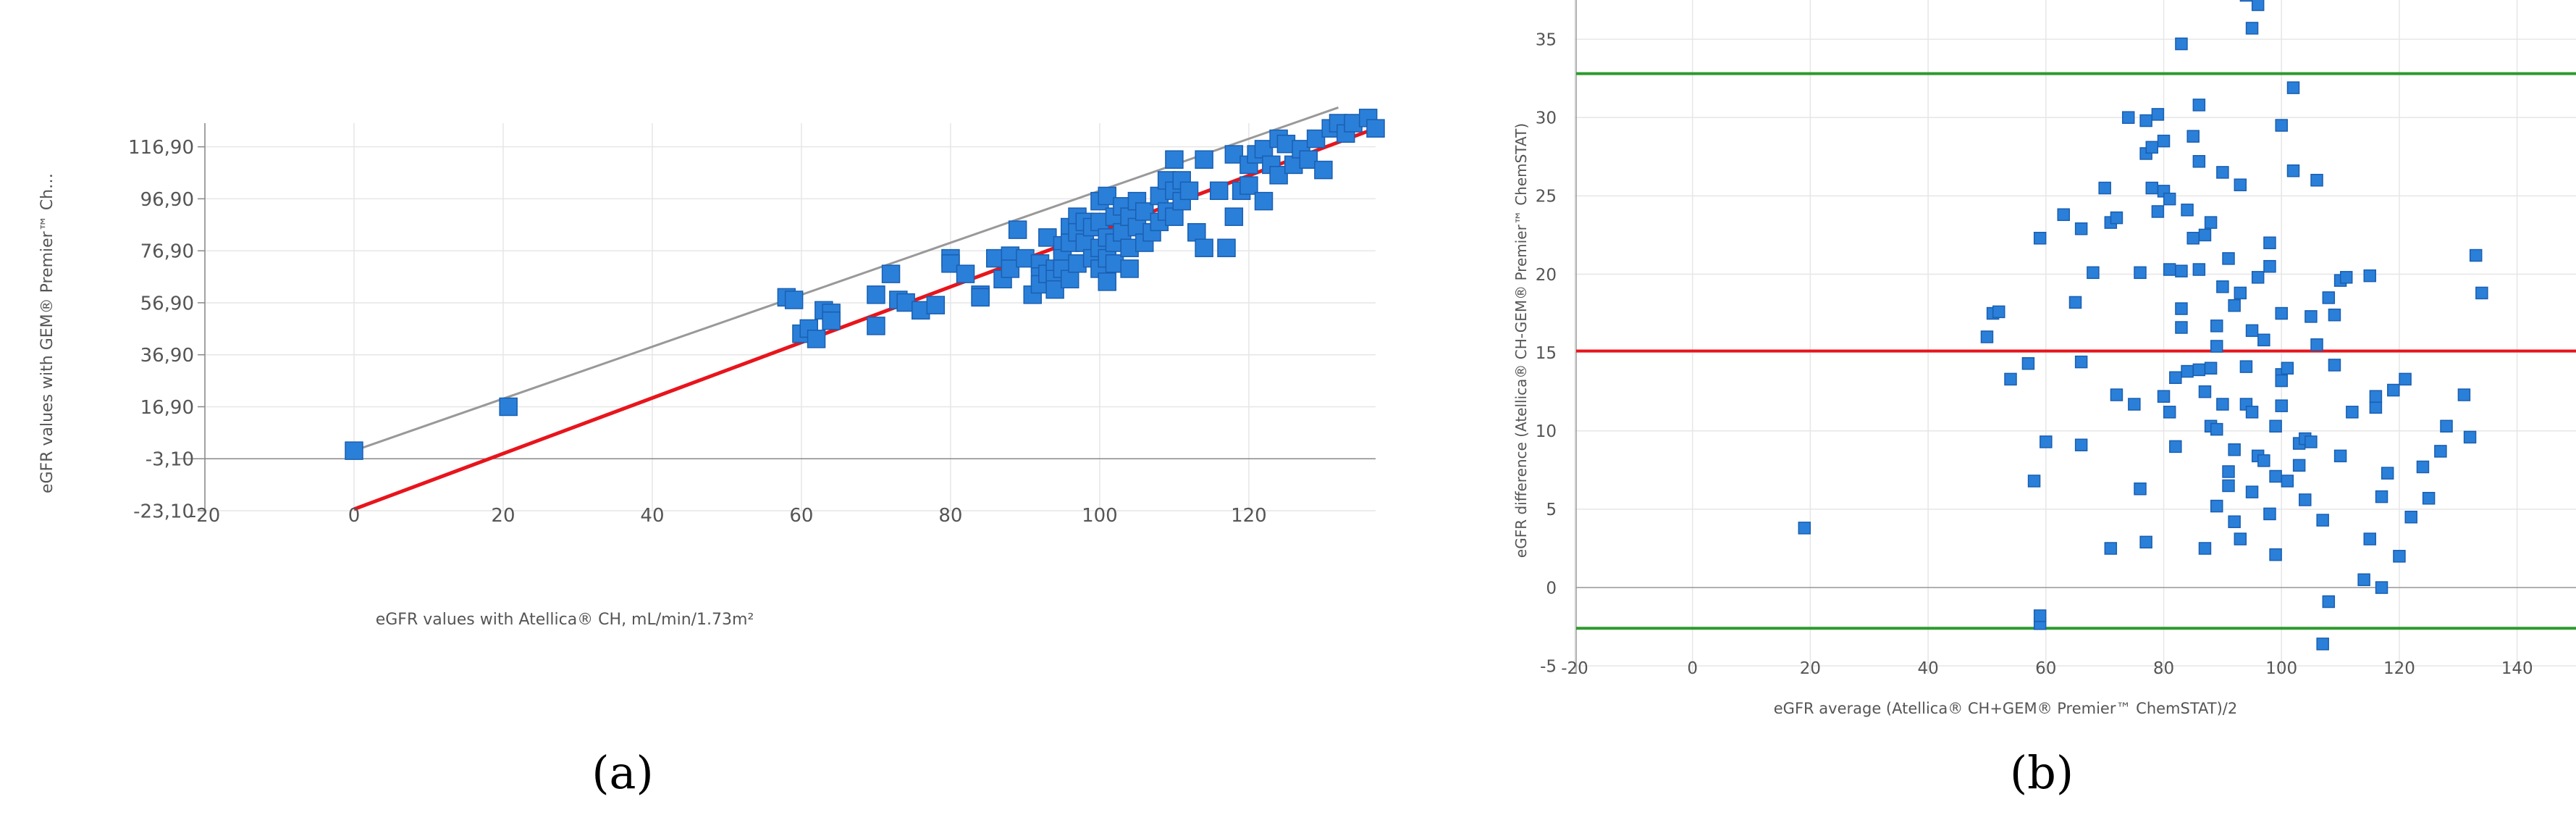 Image resolution: width=2576 pixels, height=815 pixels. What do you see at coordinates (1546, 118) in the screenshot?
I see `b-y-tick-label: 30` at bounding box center [1546, 118].